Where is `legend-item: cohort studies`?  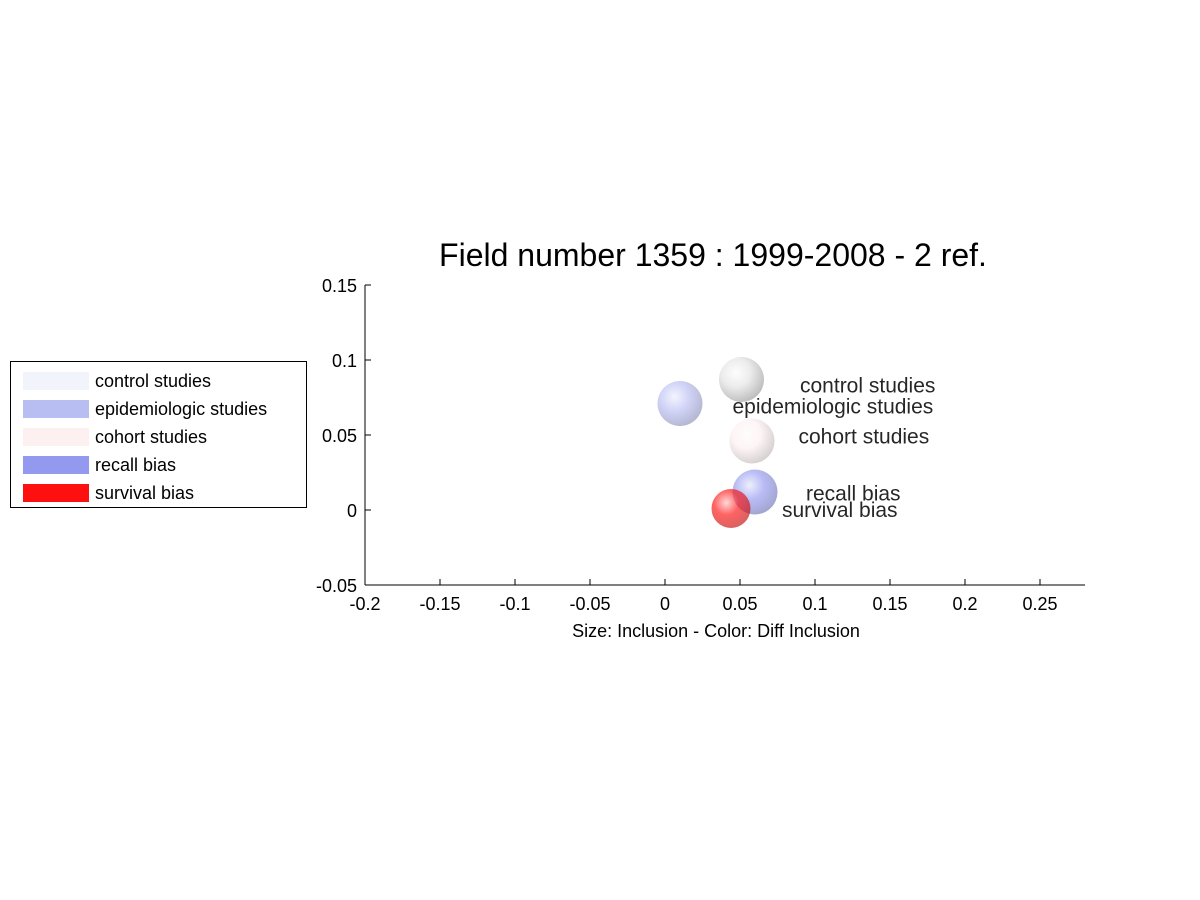
legend-item: cohort studies is located at coordinates (115, 437).